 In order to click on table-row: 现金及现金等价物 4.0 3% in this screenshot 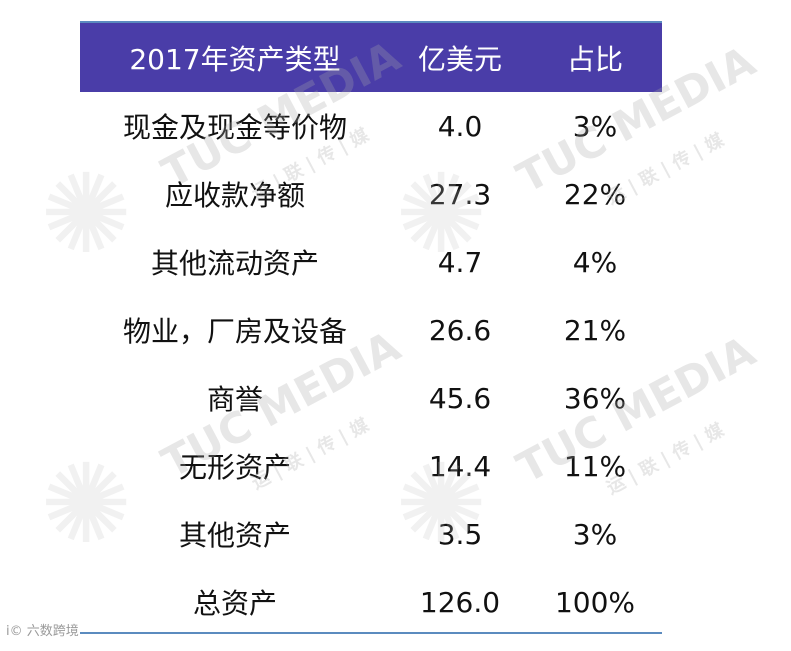, I will do `click(371, 126)`.